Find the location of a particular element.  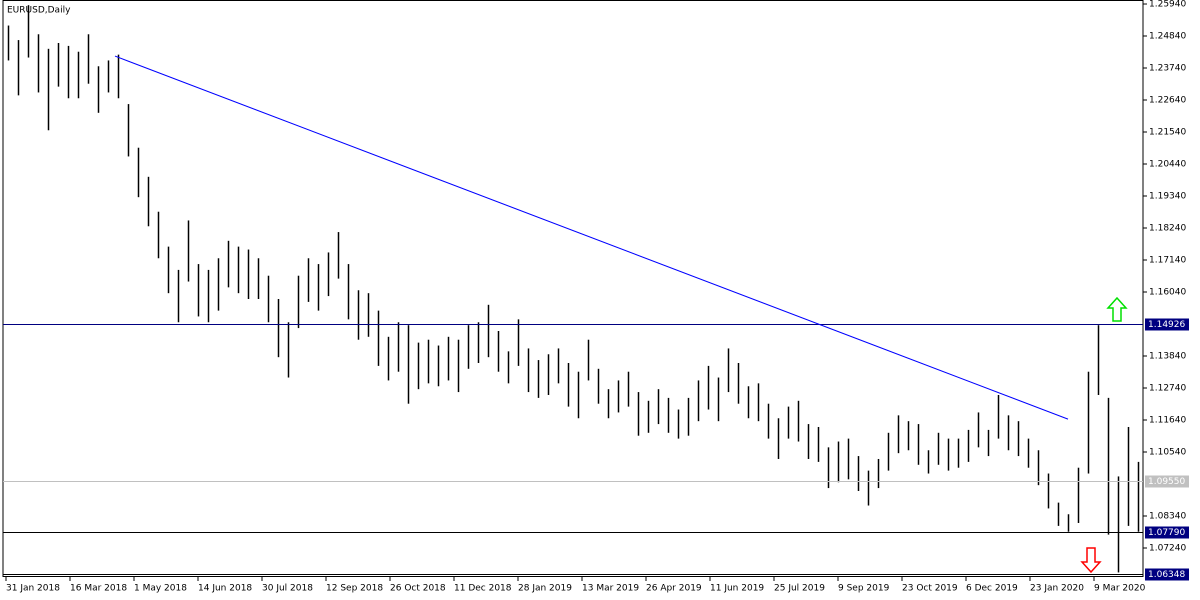

x-tick-label: 23 Oct 2019 is located at coordinates (930, 589).